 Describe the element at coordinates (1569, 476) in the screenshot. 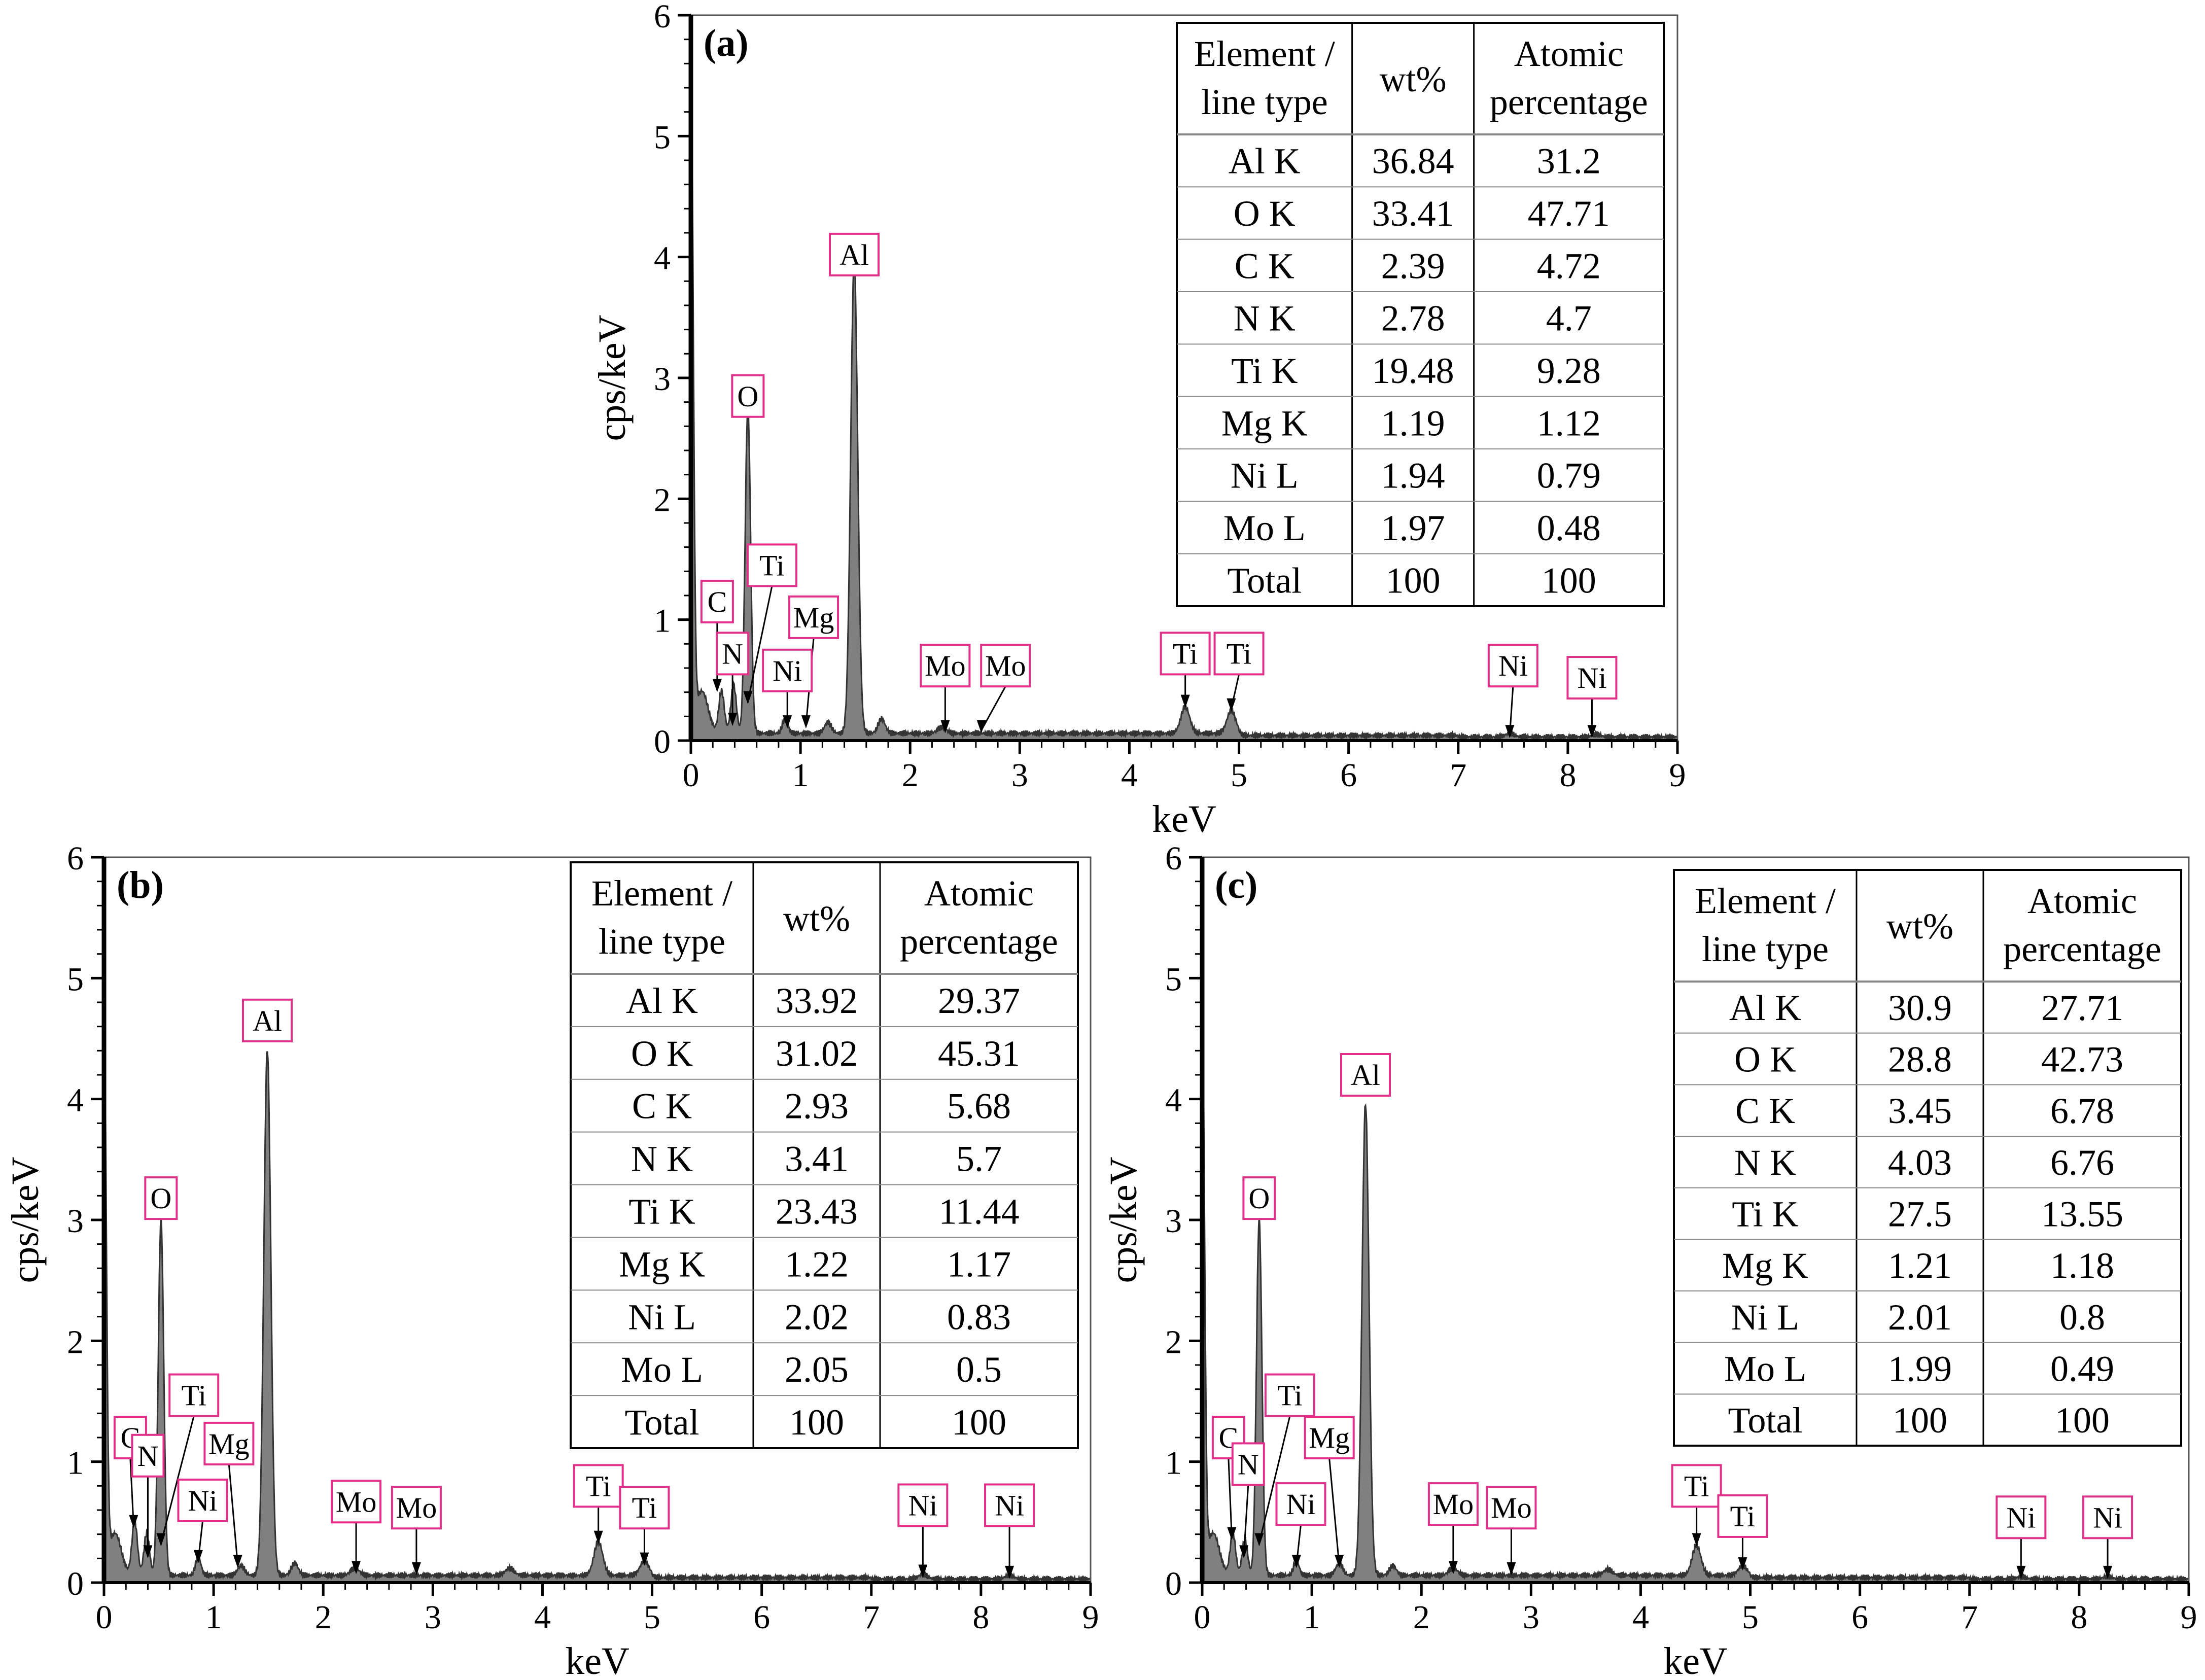

I see `table-cell: 0.79` at that location.